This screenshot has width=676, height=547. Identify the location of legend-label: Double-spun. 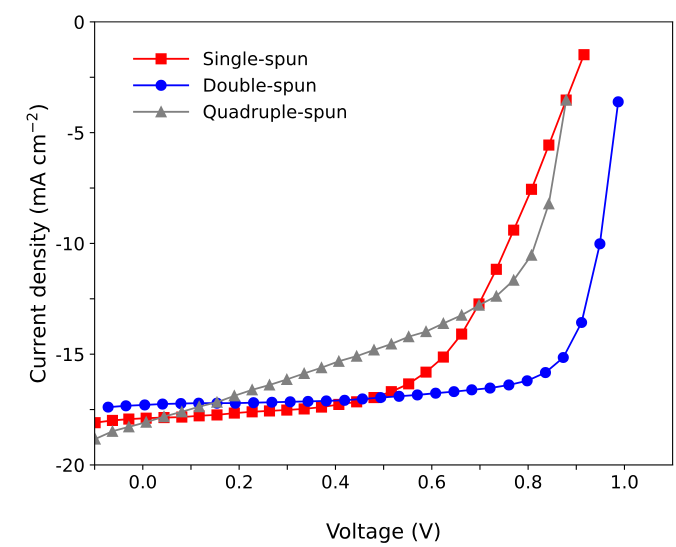
(260, 87).